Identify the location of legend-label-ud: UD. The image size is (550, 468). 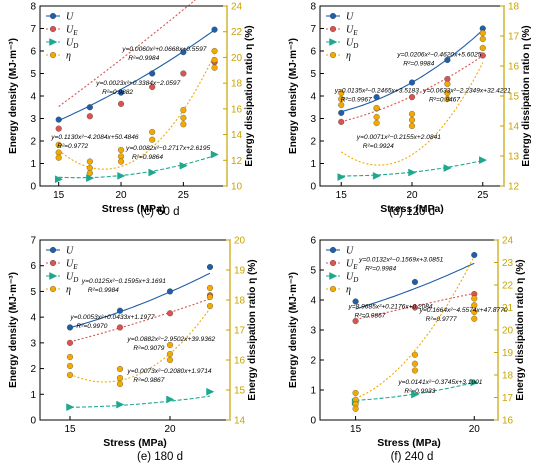
(72, 44).